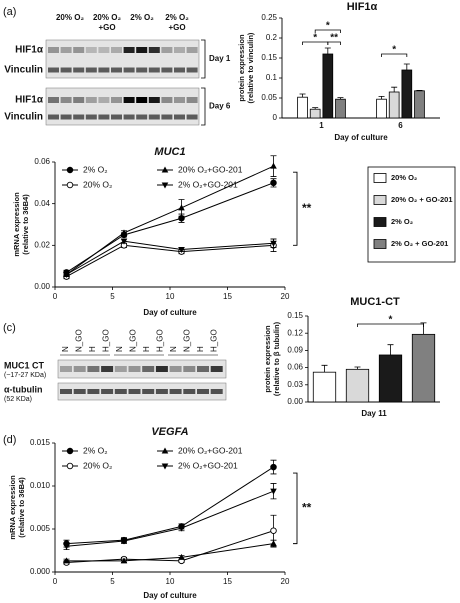 This screenshot has width=460, height=603. I want to click on blot-frame, so click(142, 391).